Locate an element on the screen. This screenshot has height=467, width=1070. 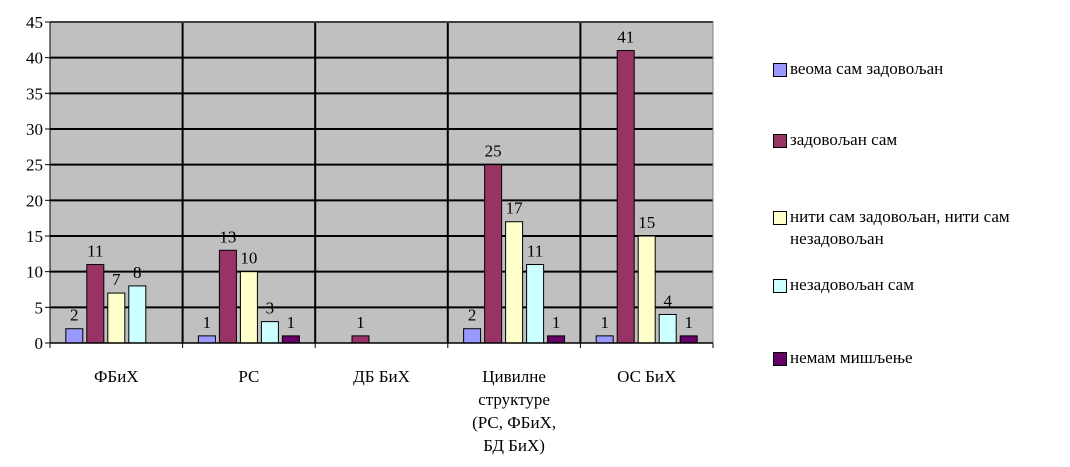
y-tick-label: 5 is located at coordinates (39, 307).